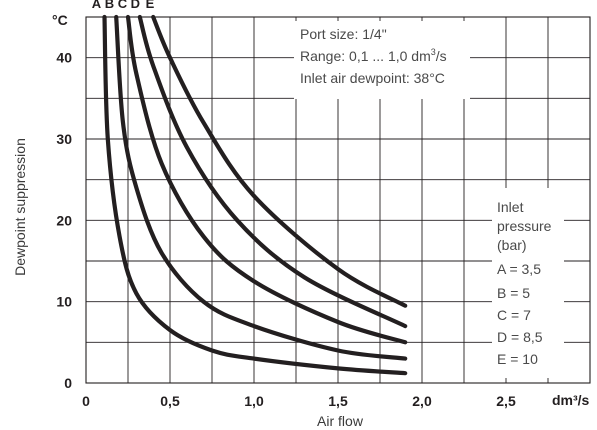  Describe the element at coordinates (571, 400) in the screenshot. I see `x-unit-label: dm³/s` at that location.